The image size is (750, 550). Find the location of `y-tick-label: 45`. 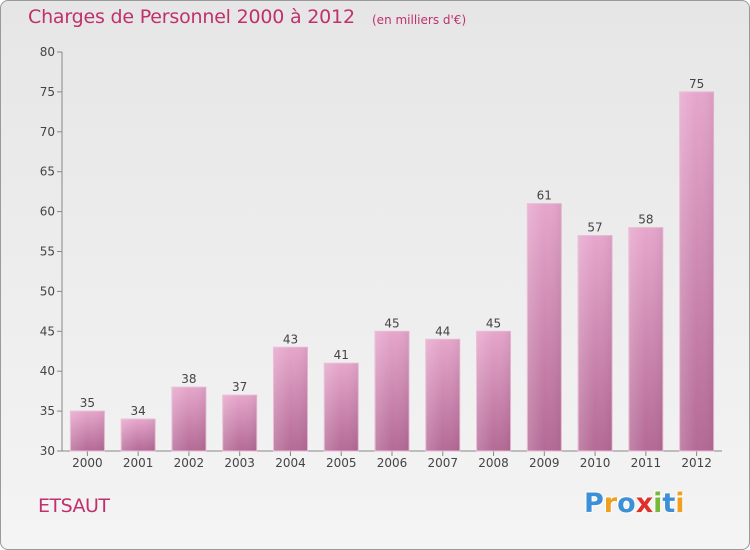

y-tick-label: 45 is located at coordinates (47, 331).